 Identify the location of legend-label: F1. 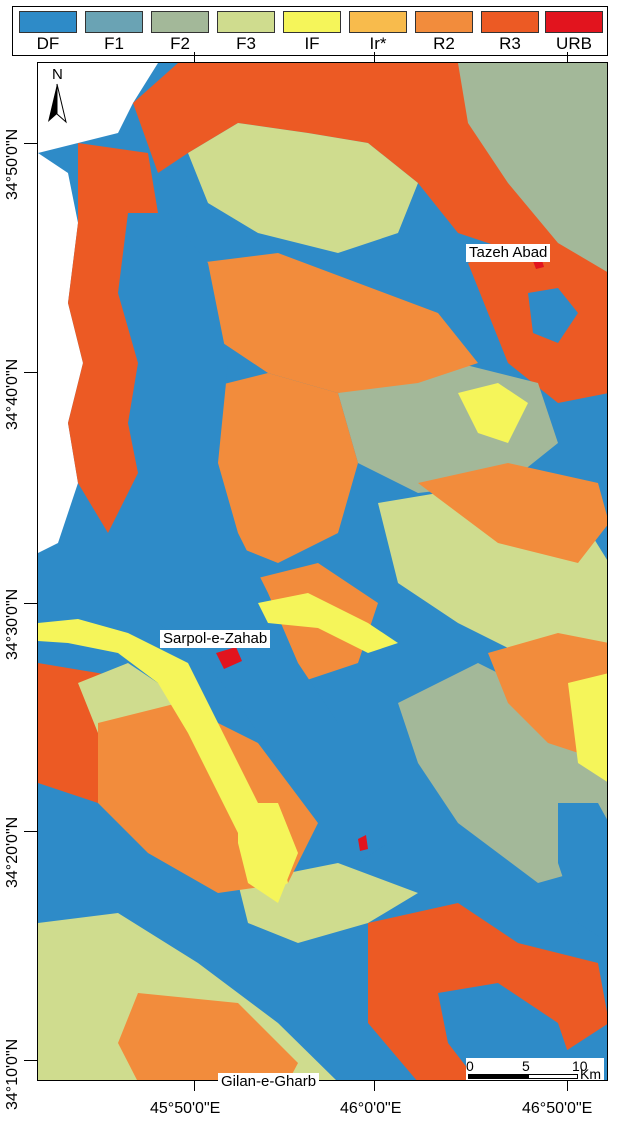
(114, 43).